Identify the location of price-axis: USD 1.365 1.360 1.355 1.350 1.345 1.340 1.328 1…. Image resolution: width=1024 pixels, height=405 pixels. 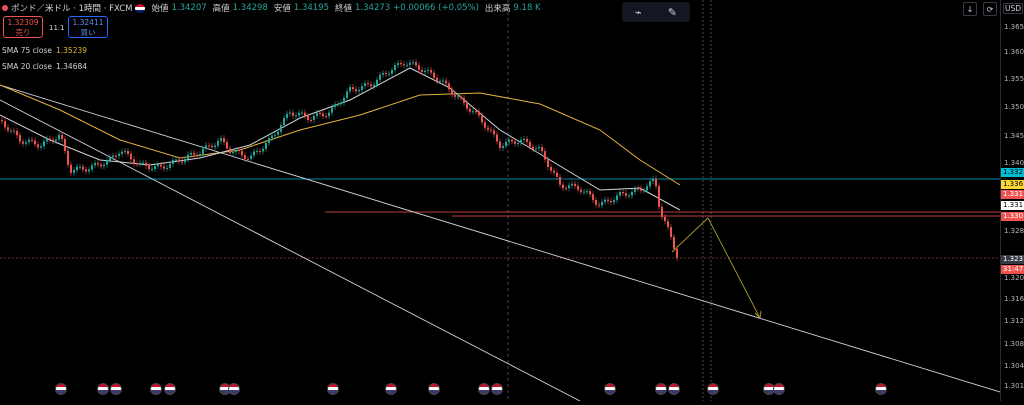
(1012, 200).